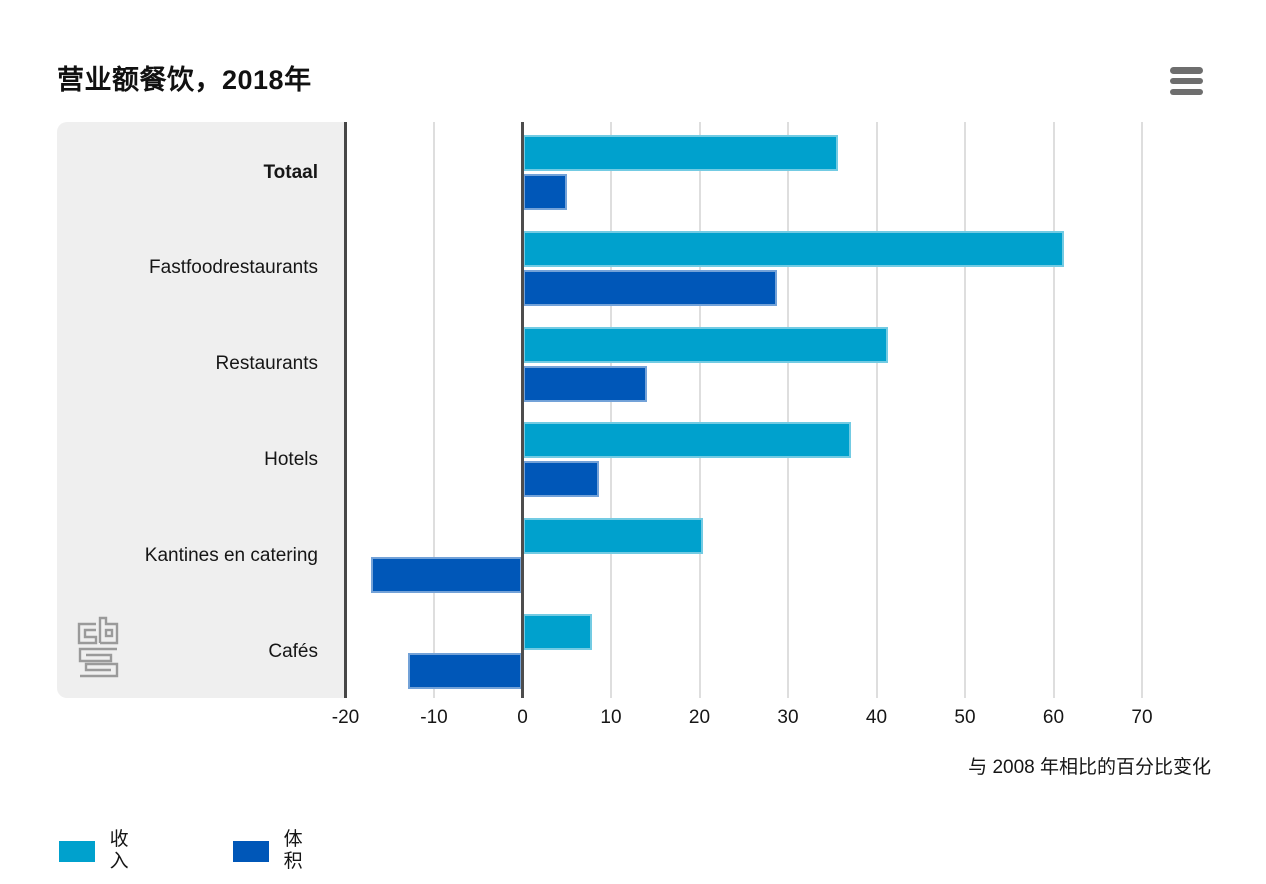  What do you see at coordinates (293, 850) in the screenshot?
I see `legend-label: 体积` at bounding box center [293, 850].